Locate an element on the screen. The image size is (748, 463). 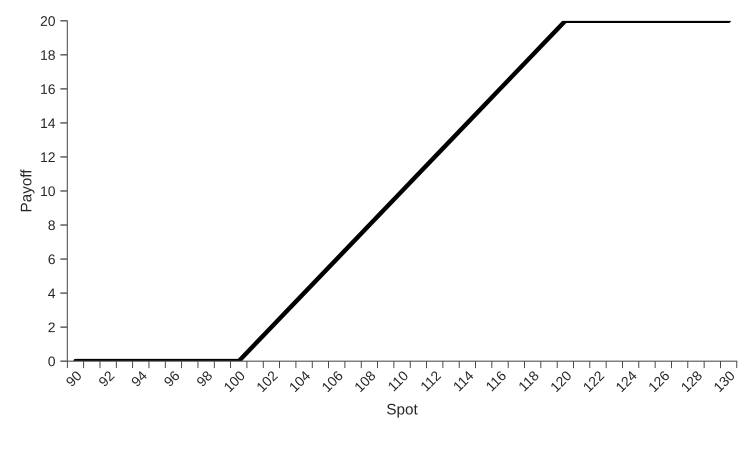
x-tick-label: 116 is located at coordinates (496, 381).